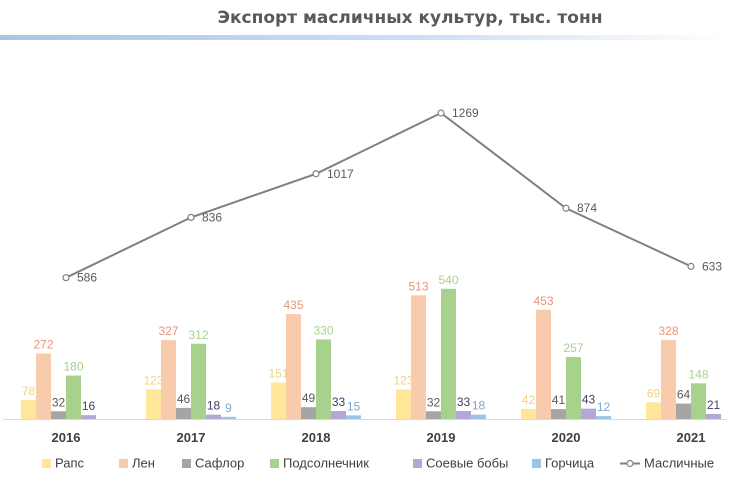 This screenshot has width=730, height=490. Describe the element at coordinates (668, 331) in the screenshot. I see `data-label-2021-1: 328` at that location.